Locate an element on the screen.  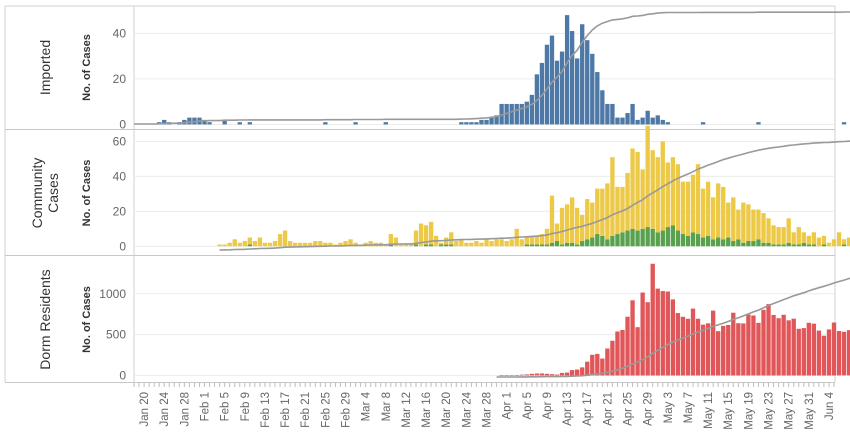
y-tick-label: 1000 is located at coordinates (112, 294).